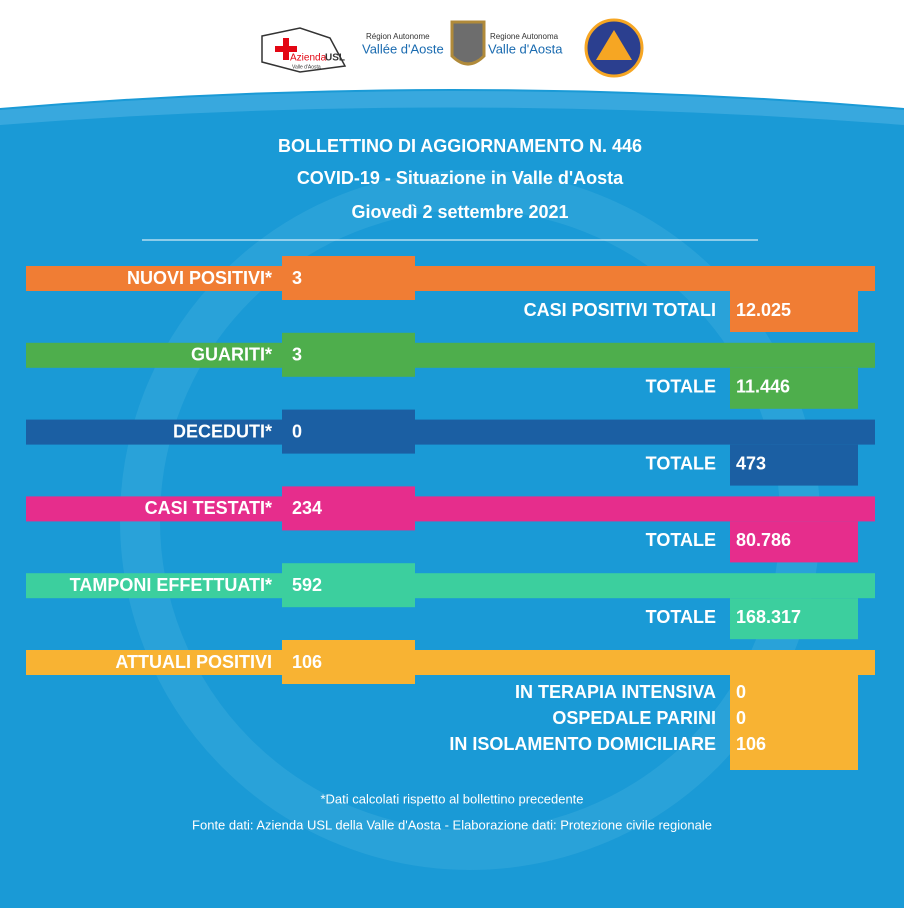 The image size is (904, 908). I want to click on total-label: CASI POSITIVI TOTALI, so click(620, 310).